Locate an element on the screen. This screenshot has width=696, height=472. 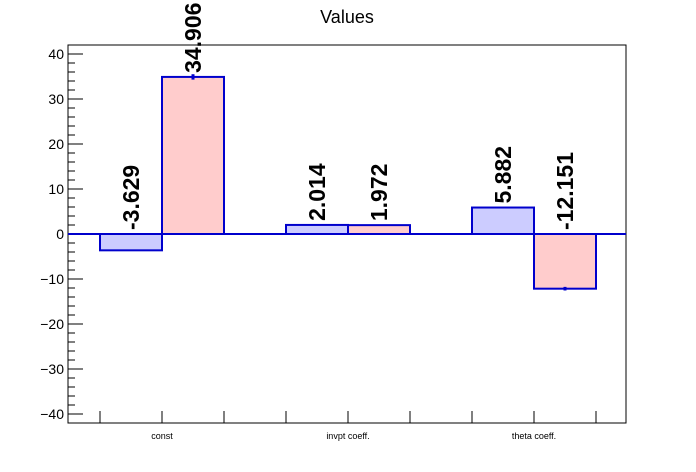
value-label: 34.906 is located at coordinates (193, 38).